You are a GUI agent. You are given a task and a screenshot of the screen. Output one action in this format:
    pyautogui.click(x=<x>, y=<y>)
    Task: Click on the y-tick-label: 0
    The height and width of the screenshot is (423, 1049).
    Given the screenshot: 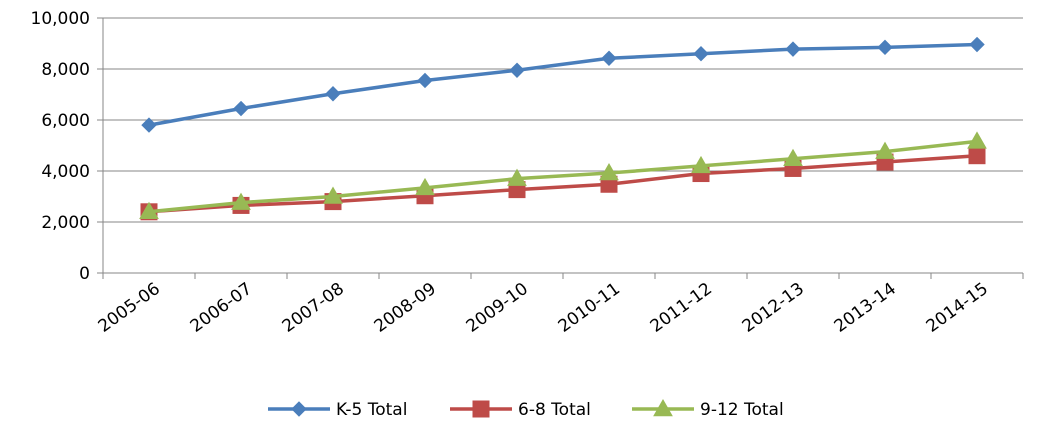 What is the action you would take?
    pyautogui.click(x=84, y=274)
    